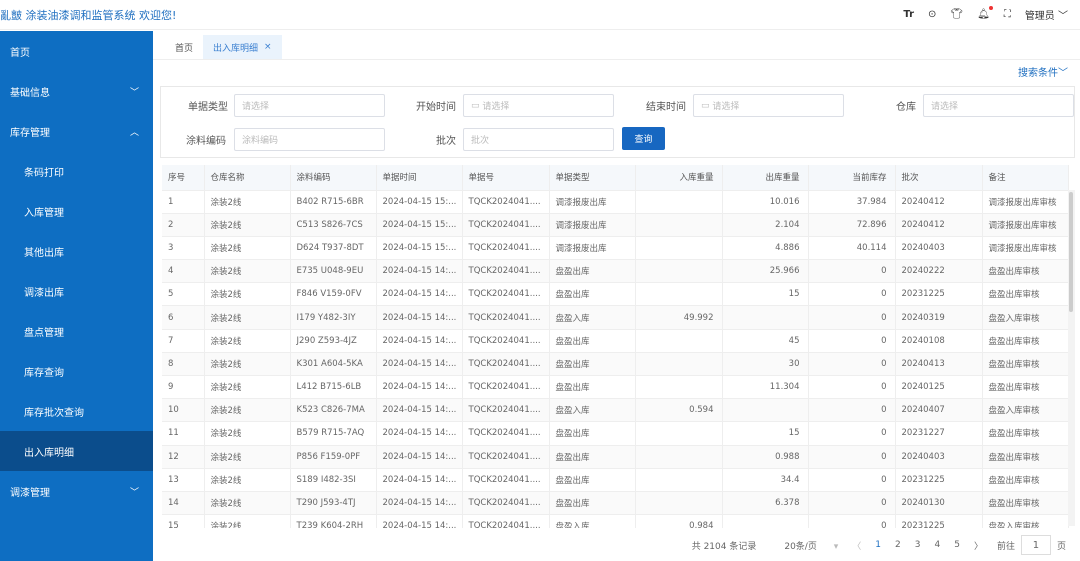 This screenshot has width=1080, height=561. What do you see at coordinates (76, 91) in the screenshot?
I see `sidebar-item: 基础信息 ﹀` at bounding box center [76, 91].